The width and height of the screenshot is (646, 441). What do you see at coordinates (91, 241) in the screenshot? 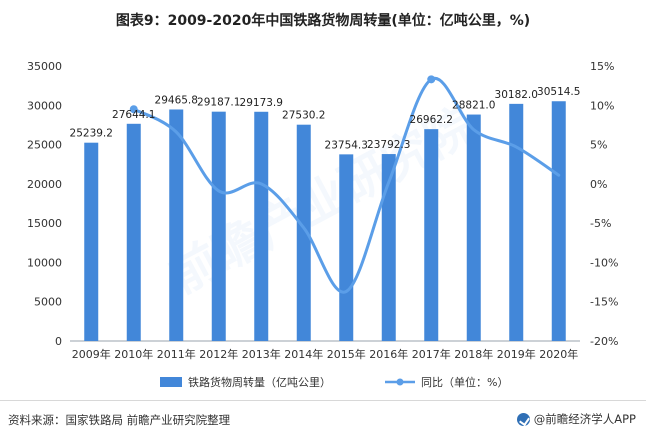
I see `bar-2009年` at bounding box center [91, 241].